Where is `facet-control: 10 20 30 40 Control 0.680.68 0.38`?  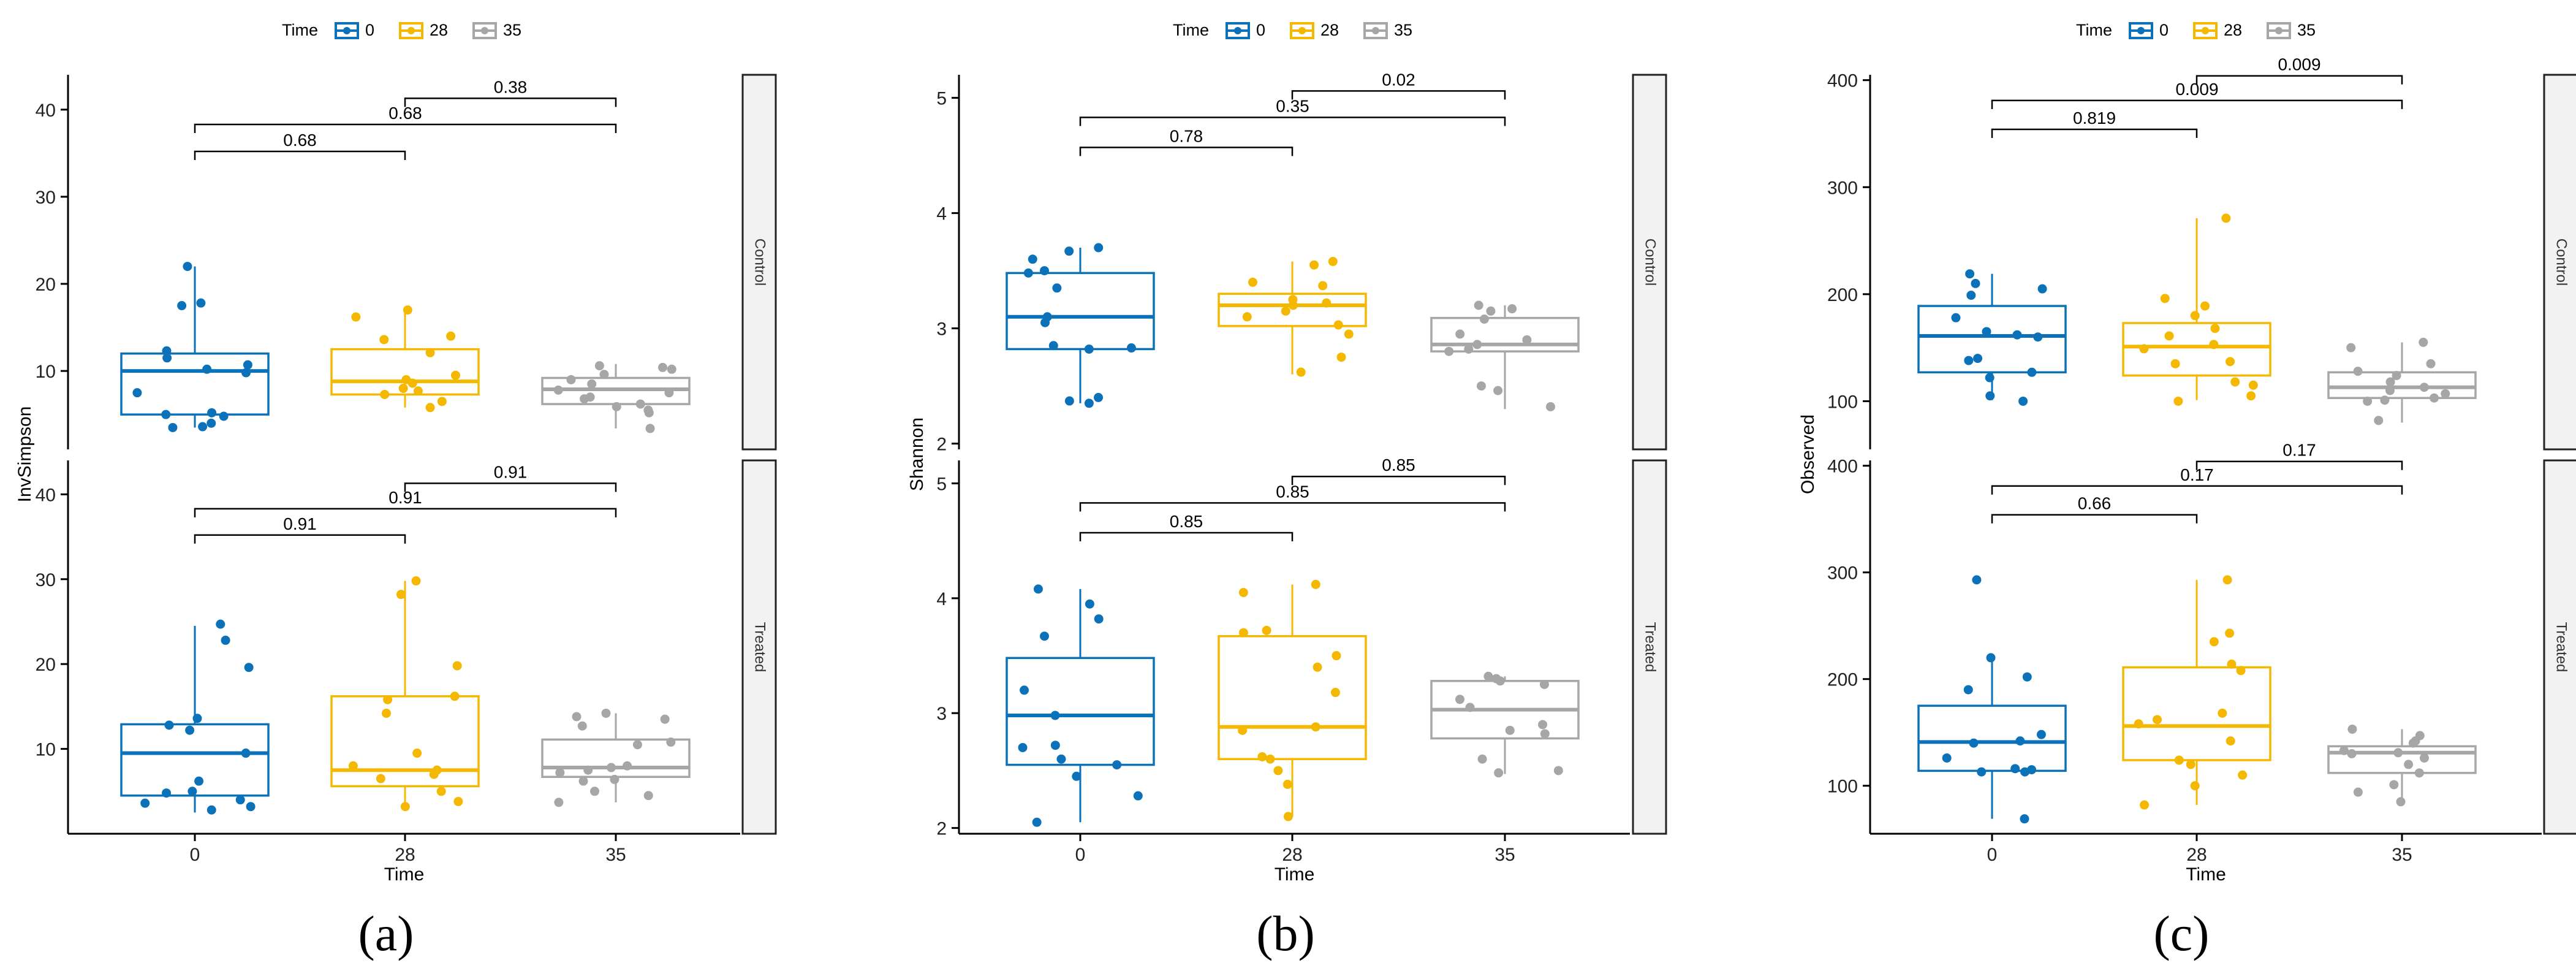 facet-control: 10 20 30 40 Control 0.680.68 0.38 is located at coordinates (406, 262).